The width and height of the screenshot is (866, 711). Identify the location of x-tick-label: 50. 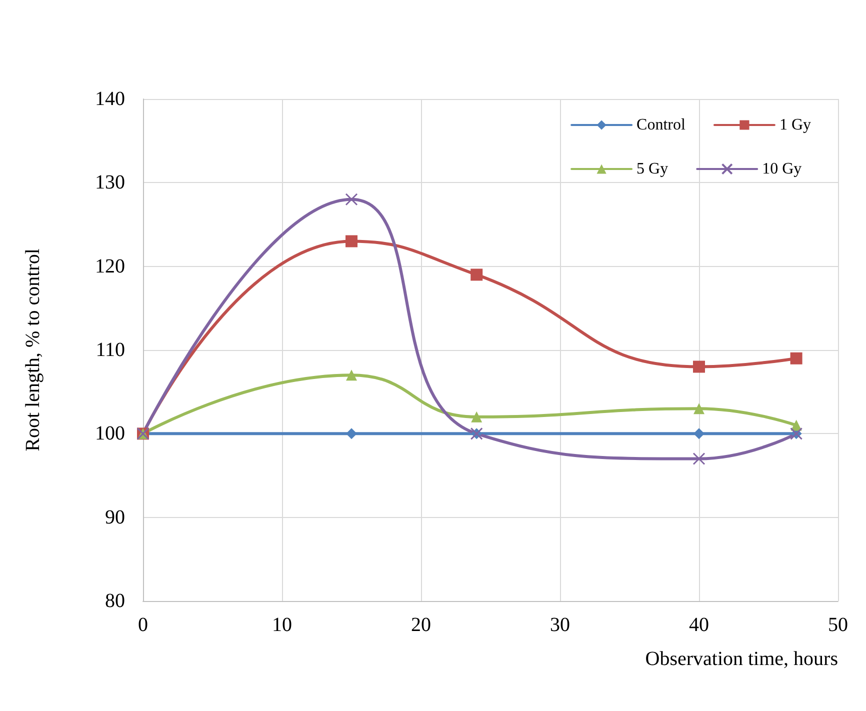
(838, 625).